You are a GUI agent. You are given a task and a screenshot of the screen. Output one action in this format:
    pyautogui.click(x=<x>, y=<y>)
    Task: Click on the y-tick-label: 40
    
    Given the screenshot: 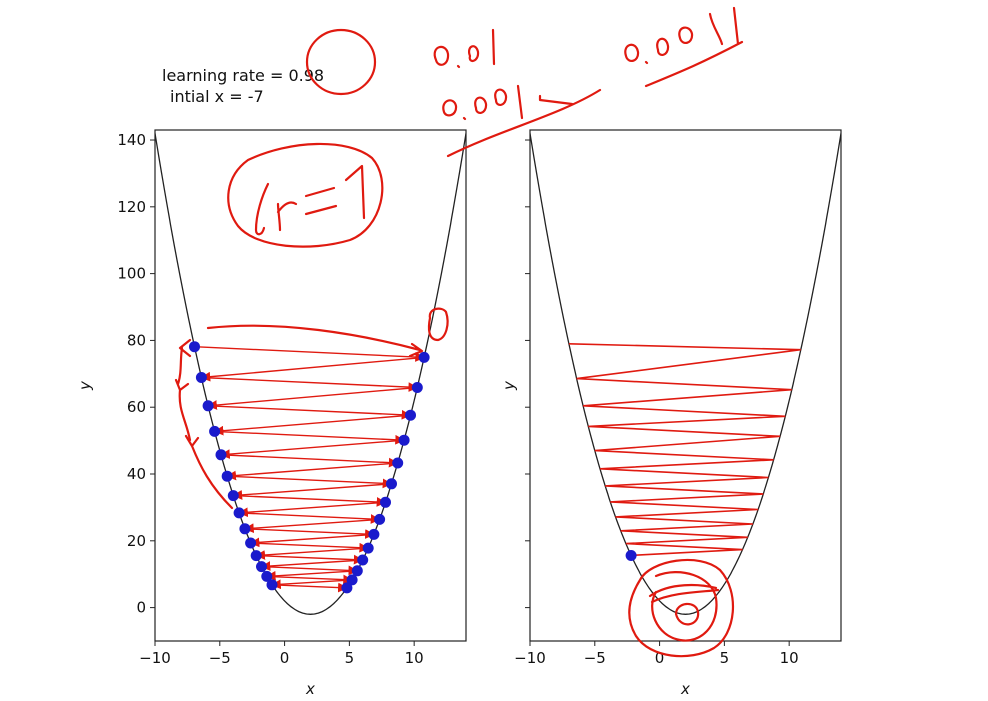 What is the action you would take?
    pyautogui.click(x=136, y=474)
    